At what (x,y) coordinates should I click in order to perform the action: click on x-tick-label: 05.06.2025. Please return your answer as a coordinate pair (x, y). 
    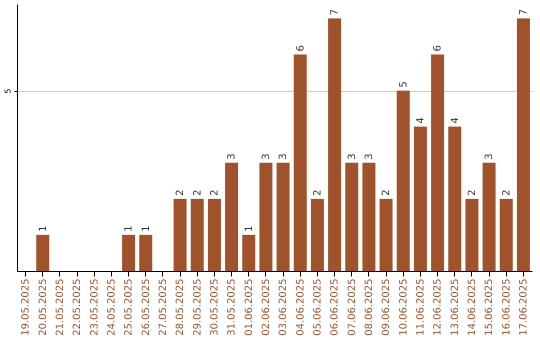
    Looking at the image, I should click on (318, 307).